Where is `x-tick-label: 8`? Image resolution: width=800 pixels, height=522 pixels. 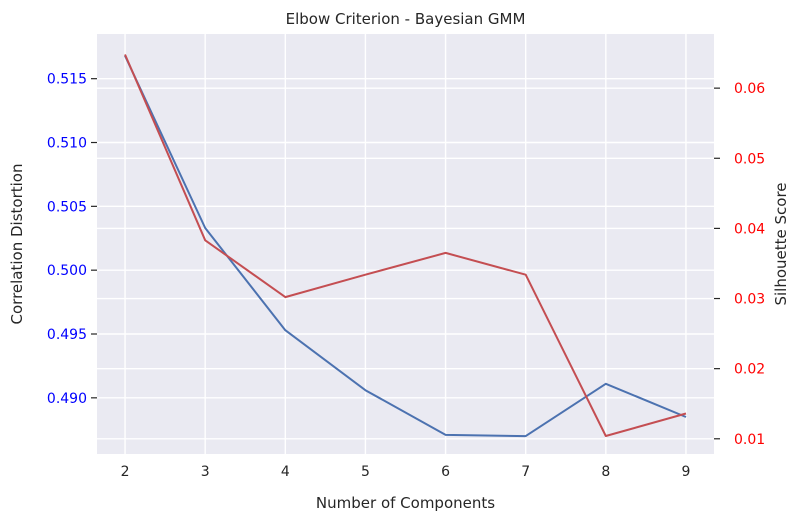
x-tick-label: 8 is located at coordinates (605, 472).